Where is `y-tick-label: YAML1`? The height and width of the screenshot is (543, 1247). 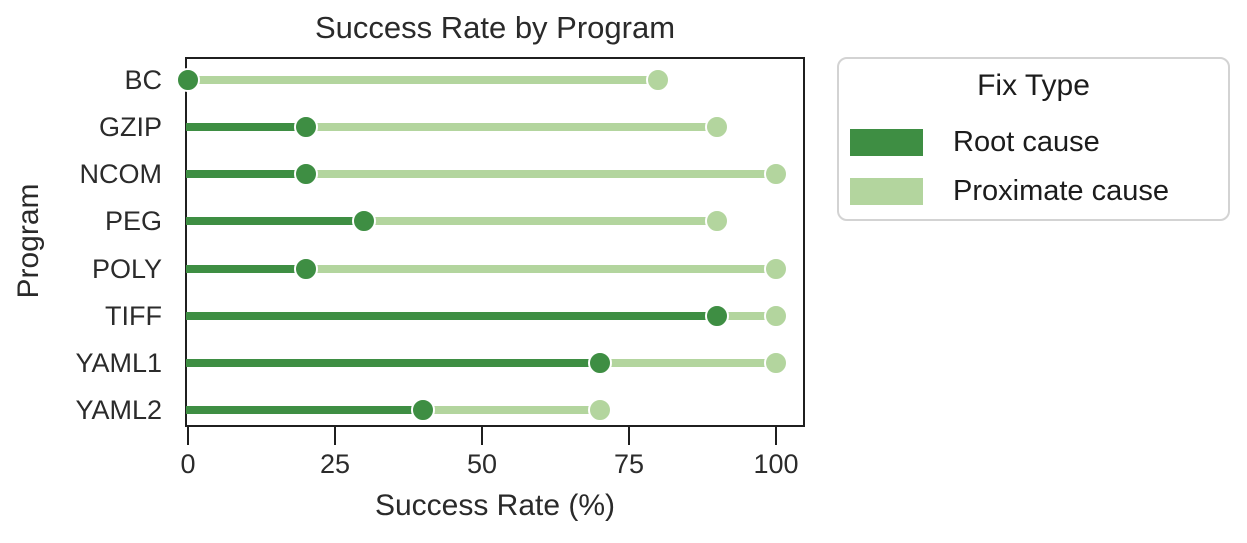 y-tick-label: YAML1 is located at coordinates (118, 362).